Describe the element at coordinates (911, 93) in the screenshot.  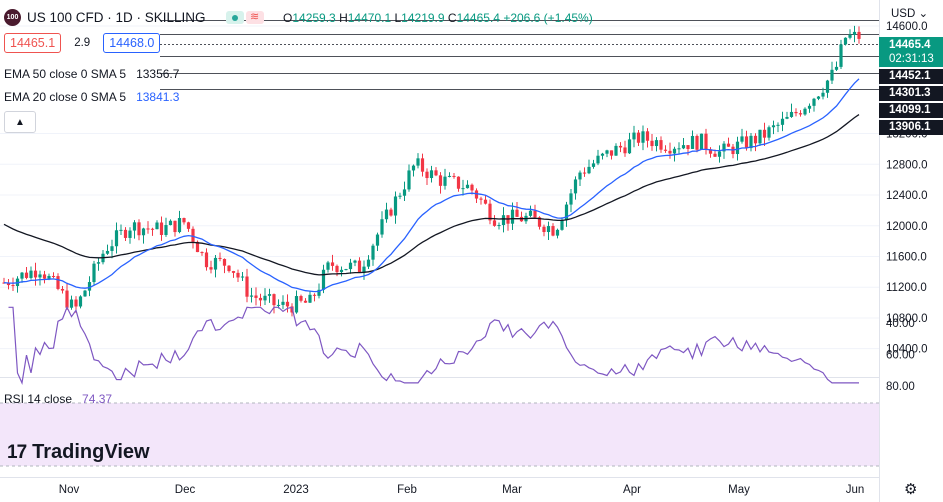
I see `level-label-2: 14301.3` at that location.